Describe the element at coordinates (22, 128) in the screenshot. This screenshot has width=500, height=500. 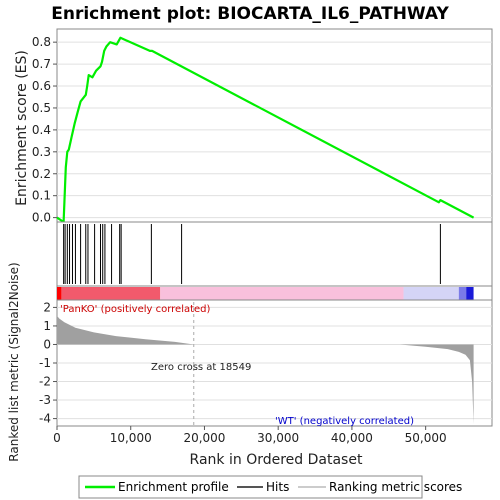
I see `es-y-axis-label: Enrichment score (ES)` at that location.